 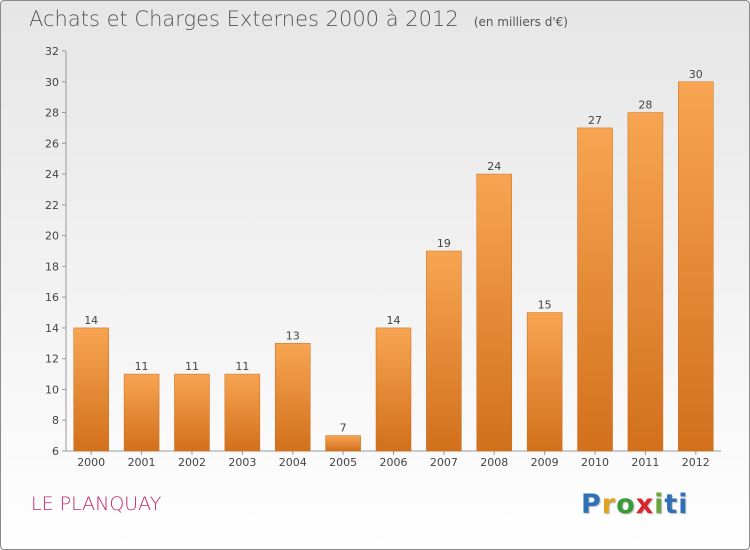 I want to click on logo-letter: o, so click(x=626, y=504).